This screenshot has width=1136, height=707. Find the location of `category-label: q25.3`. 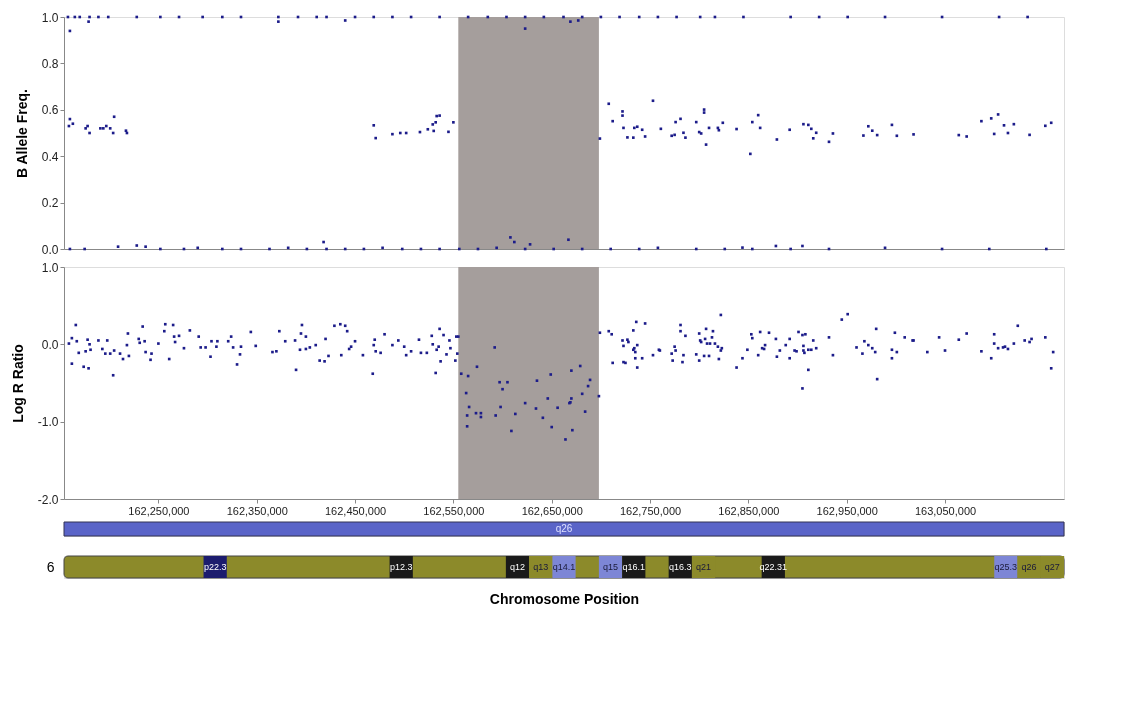

category-label: q25.3 is located at coordinates (1006, 567).